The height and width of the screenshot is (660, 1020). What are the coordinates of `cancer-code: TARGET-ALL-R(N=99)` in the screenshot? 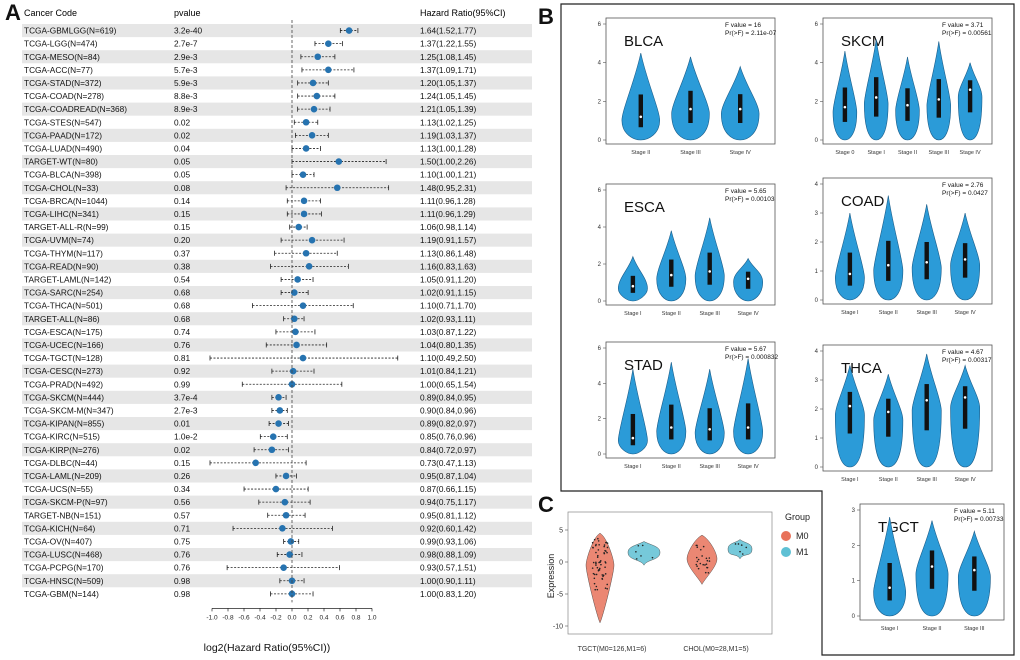 It's located at (66, 227).